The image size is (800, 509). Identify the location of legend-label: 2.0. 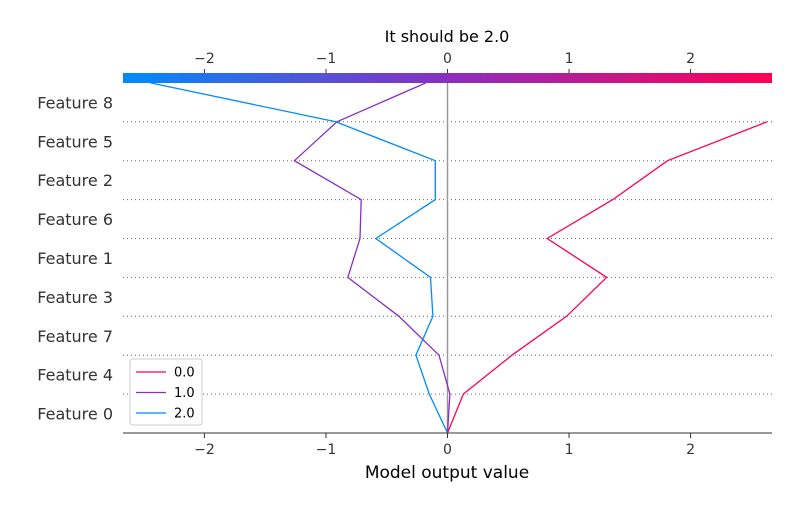
(184, 414).